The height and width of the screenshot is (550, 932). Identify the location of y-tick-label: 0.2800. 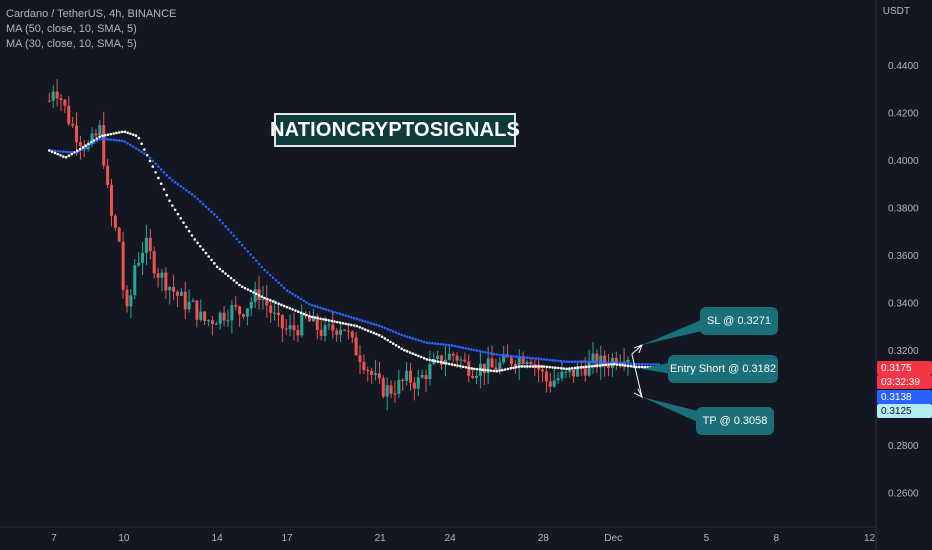
(903, 446).